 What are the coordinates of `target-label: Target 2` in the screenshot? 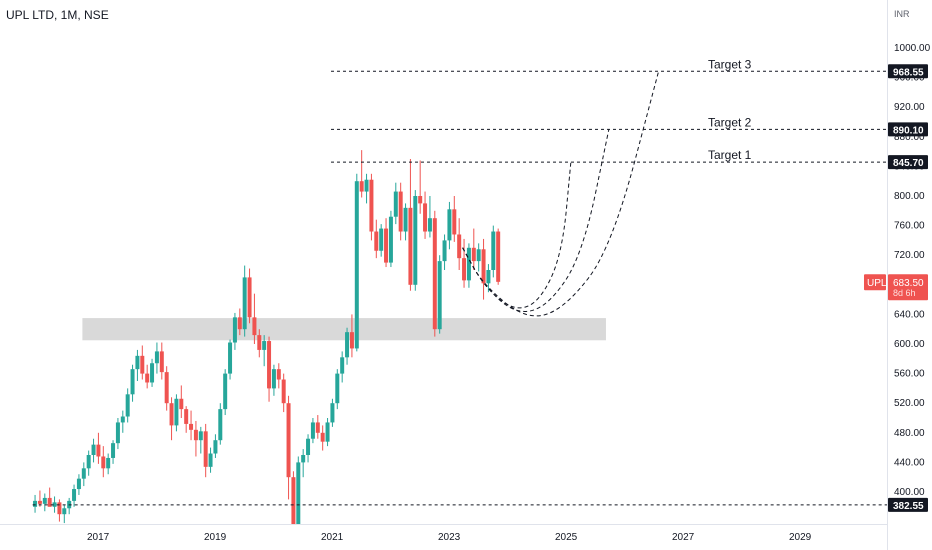 It's located at (730, 122).